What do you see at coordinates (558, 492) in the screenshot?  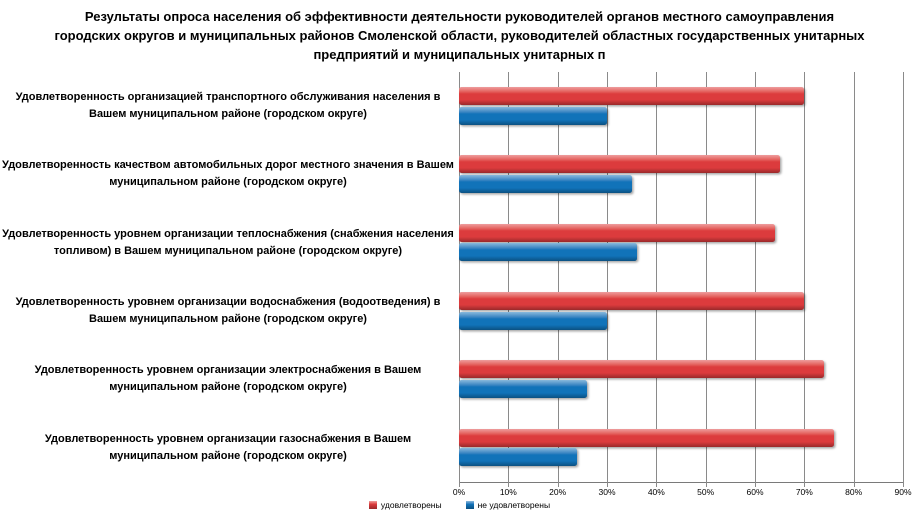 I see `x-tick-label: 20%` at bounding box center [558, 492].